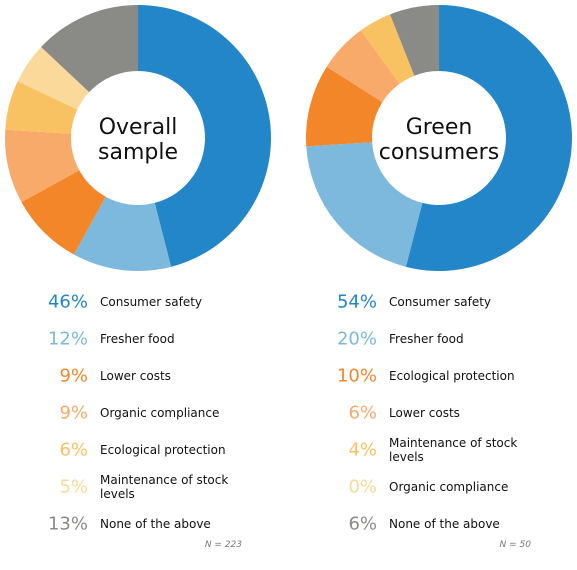 Image resolution: width=577 pixels, height=570 pixels. I want to click on legend-item: 5% Maintenance of stock levels, so click(144, 487).